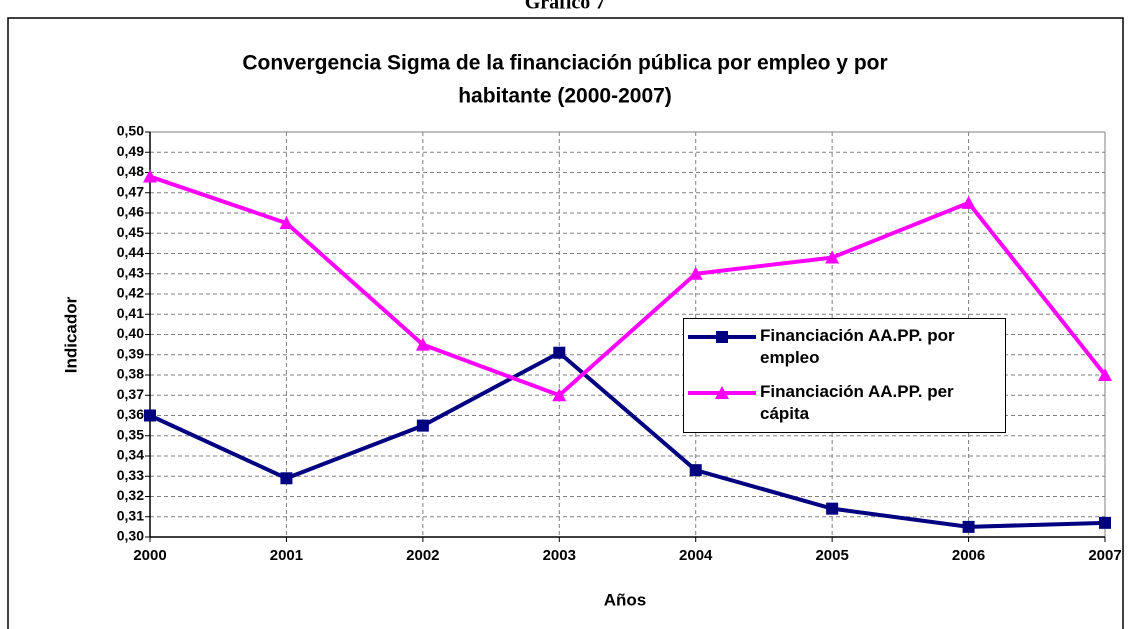 Image resolution: width=1131 pixels, height=629 pixels. What do you see at coordinates (130, 455) in the screenshot?
I see `y-tick-label: 0,34` at bounding box center [130, 455].